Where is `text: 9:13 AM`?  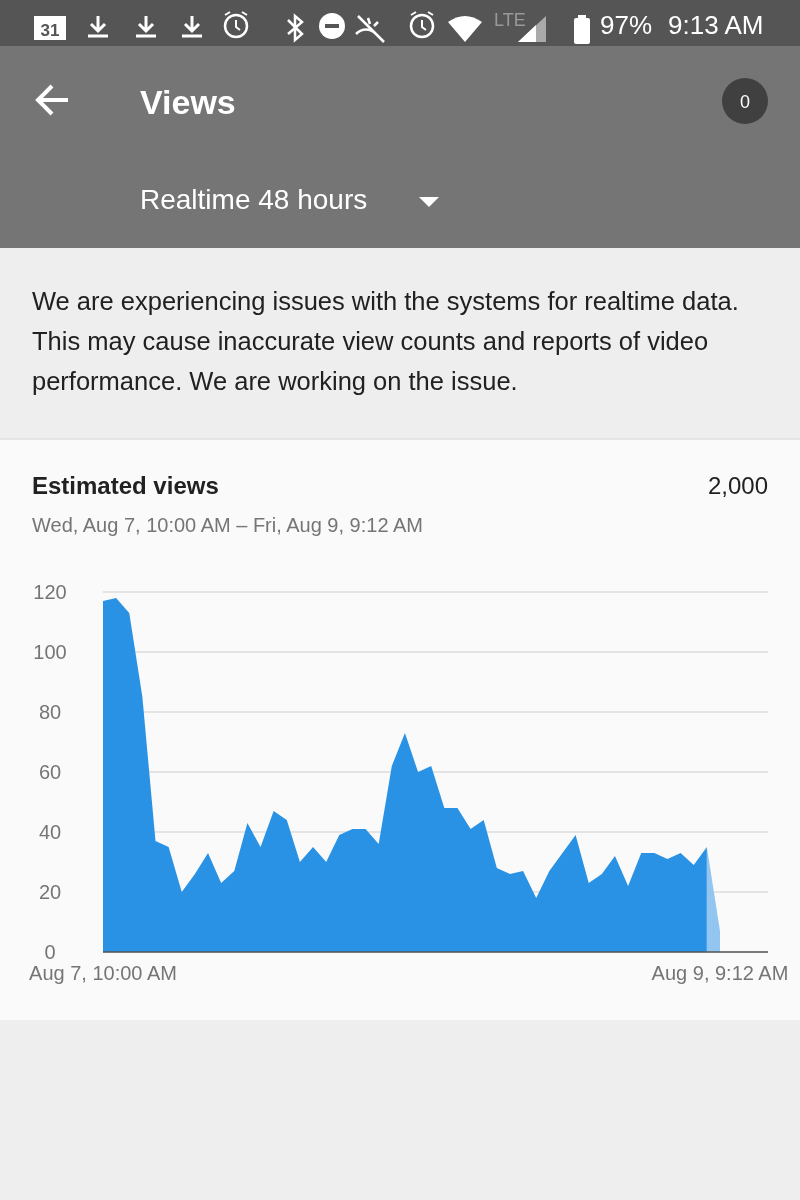
text: 9:13 AM is located at coordinates (716, 25).